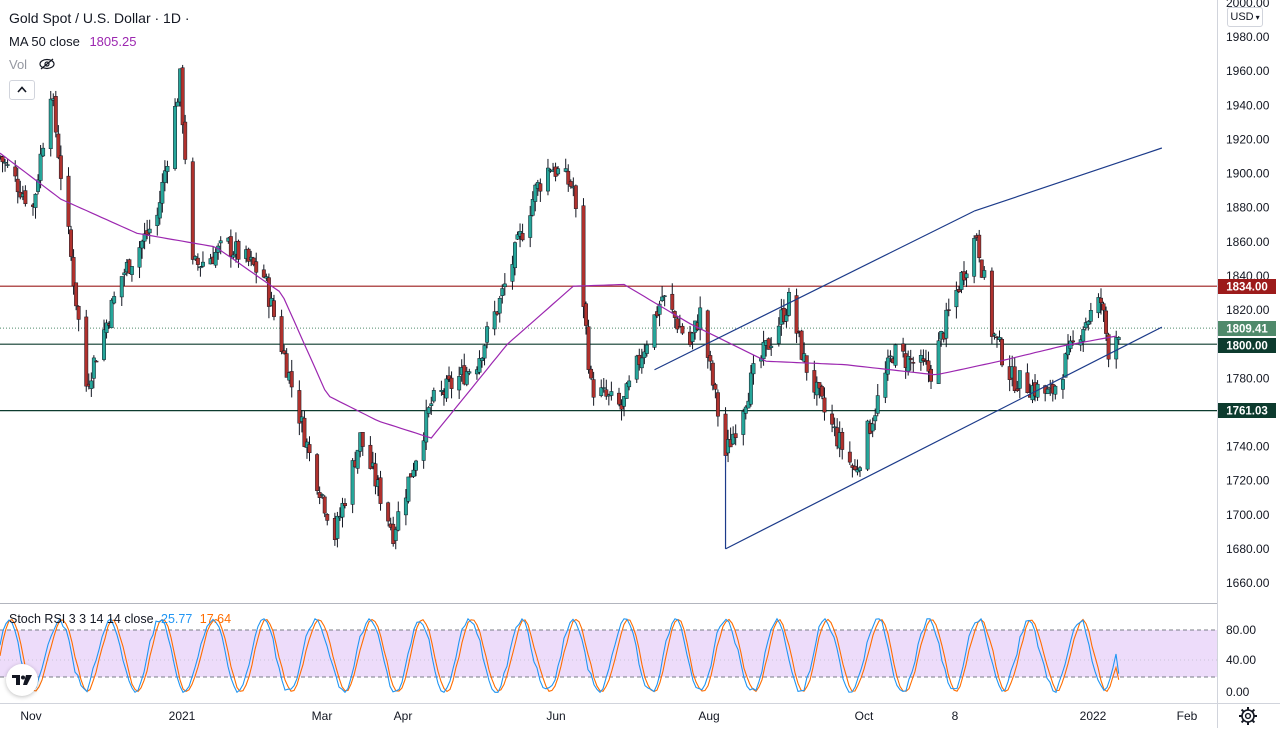 This screenshot has height=731, width=1280. I want to click on trend-channel-line, so click(944, 438).